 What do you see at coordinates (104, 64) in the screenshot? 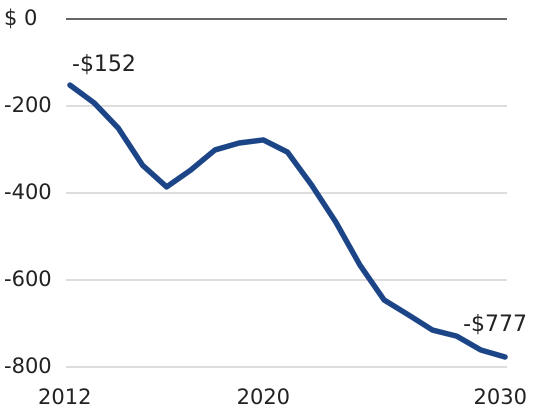
I see `value-label: -$152` at bounding box center [104, 64].